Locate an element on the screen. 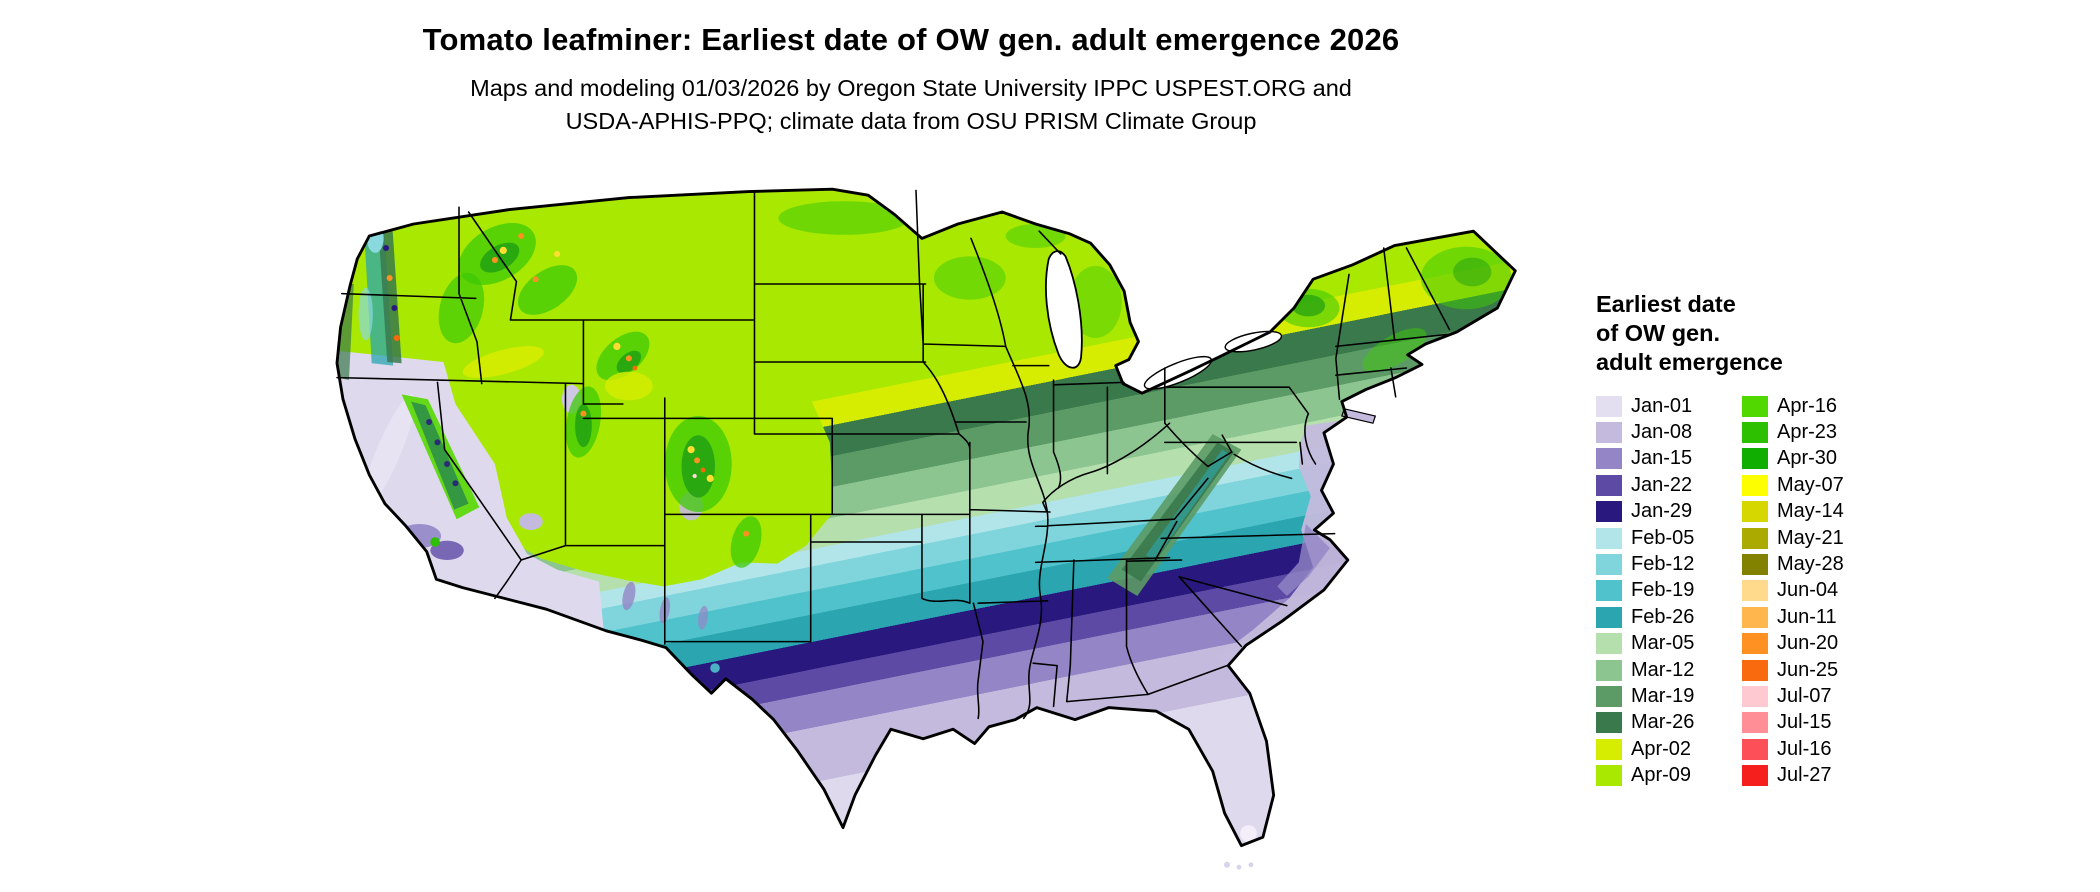 The image size is (2100, 892). legend-entry: Jun-11 is located at coordinates (1793, 617).